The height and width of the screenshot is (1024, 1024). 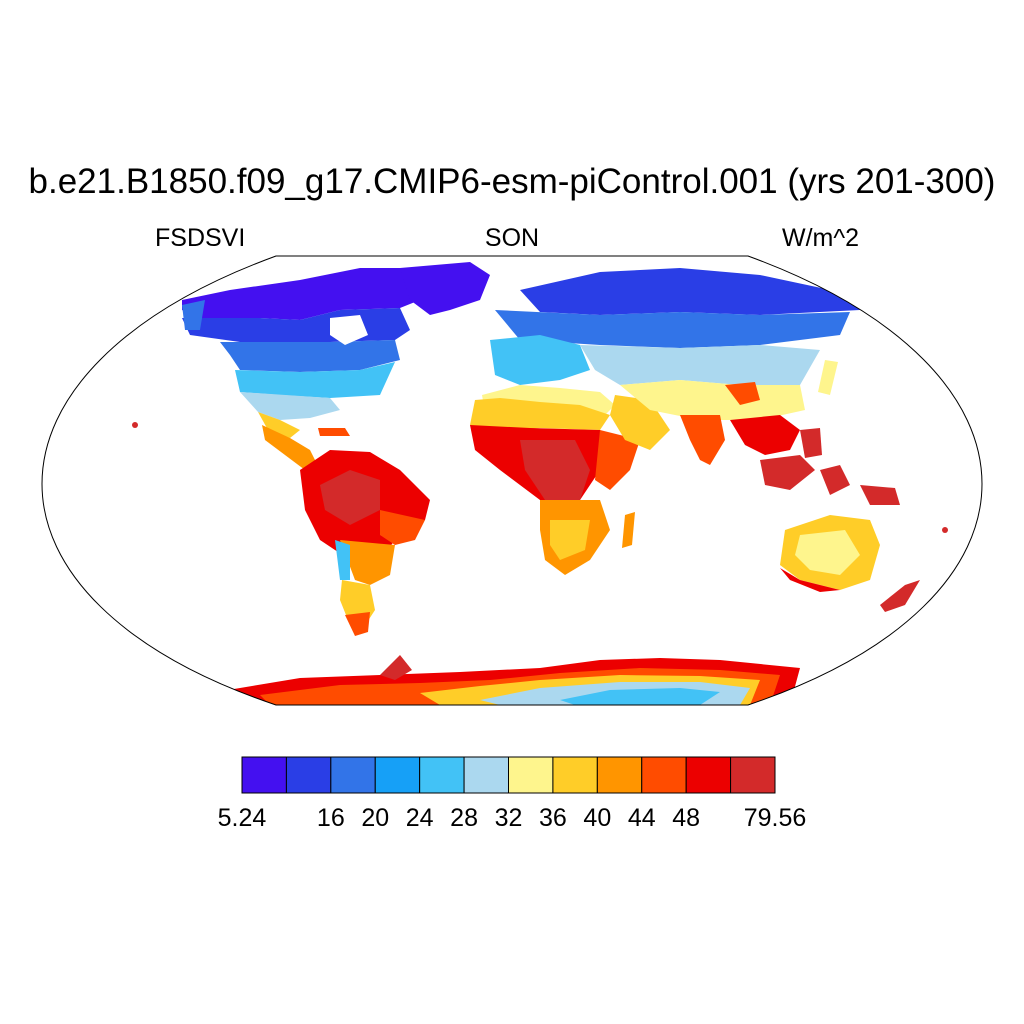 I want to click on north-america, so click(x=326, y=369).